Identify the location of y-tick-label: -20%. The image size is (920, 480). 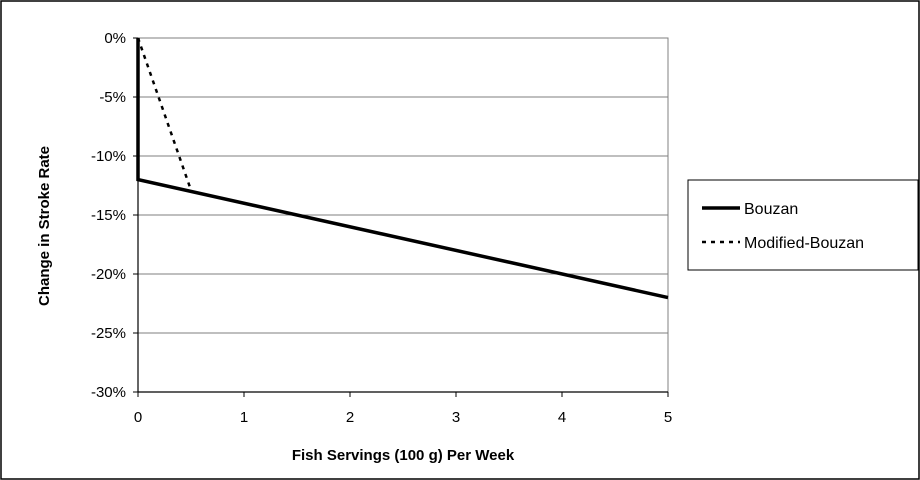
(108, 274).